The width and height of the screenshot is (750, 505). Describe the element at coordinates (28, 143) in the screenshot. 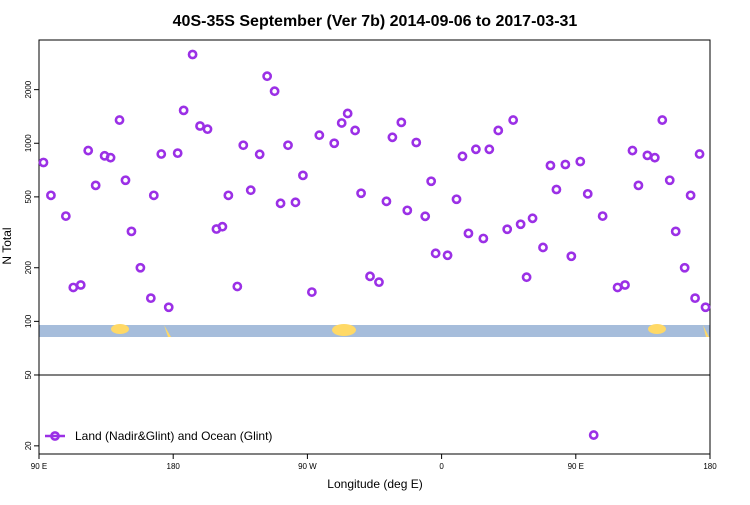

I see `y-tick-label: 1000` at that location.